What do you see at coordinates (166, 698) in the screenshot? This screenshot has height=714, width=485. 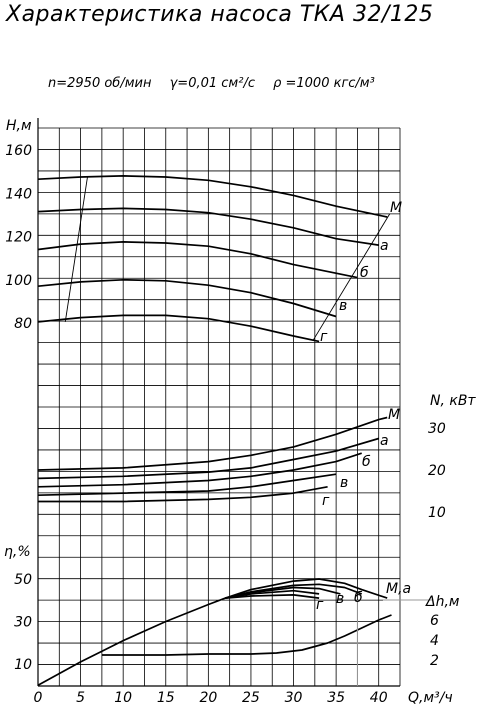 I see `x-tick-label: 15` at bounding box center [166, 698].